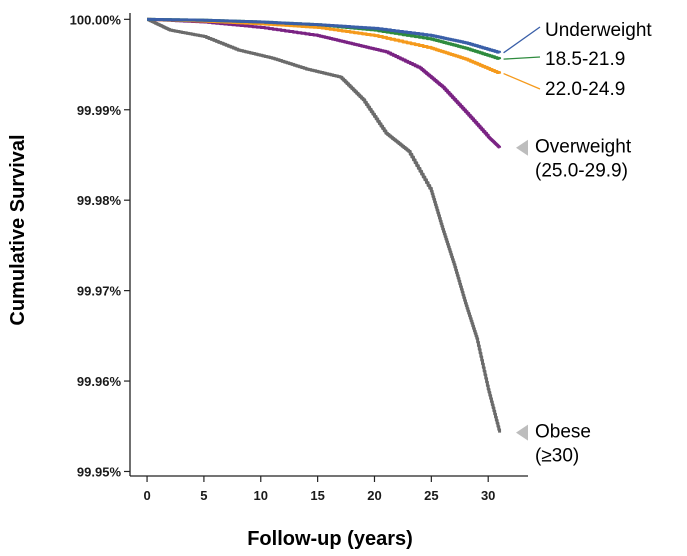 This screenshot has width=687, height=556. I want to click on x-tick-label: 15, so click(317, 495).